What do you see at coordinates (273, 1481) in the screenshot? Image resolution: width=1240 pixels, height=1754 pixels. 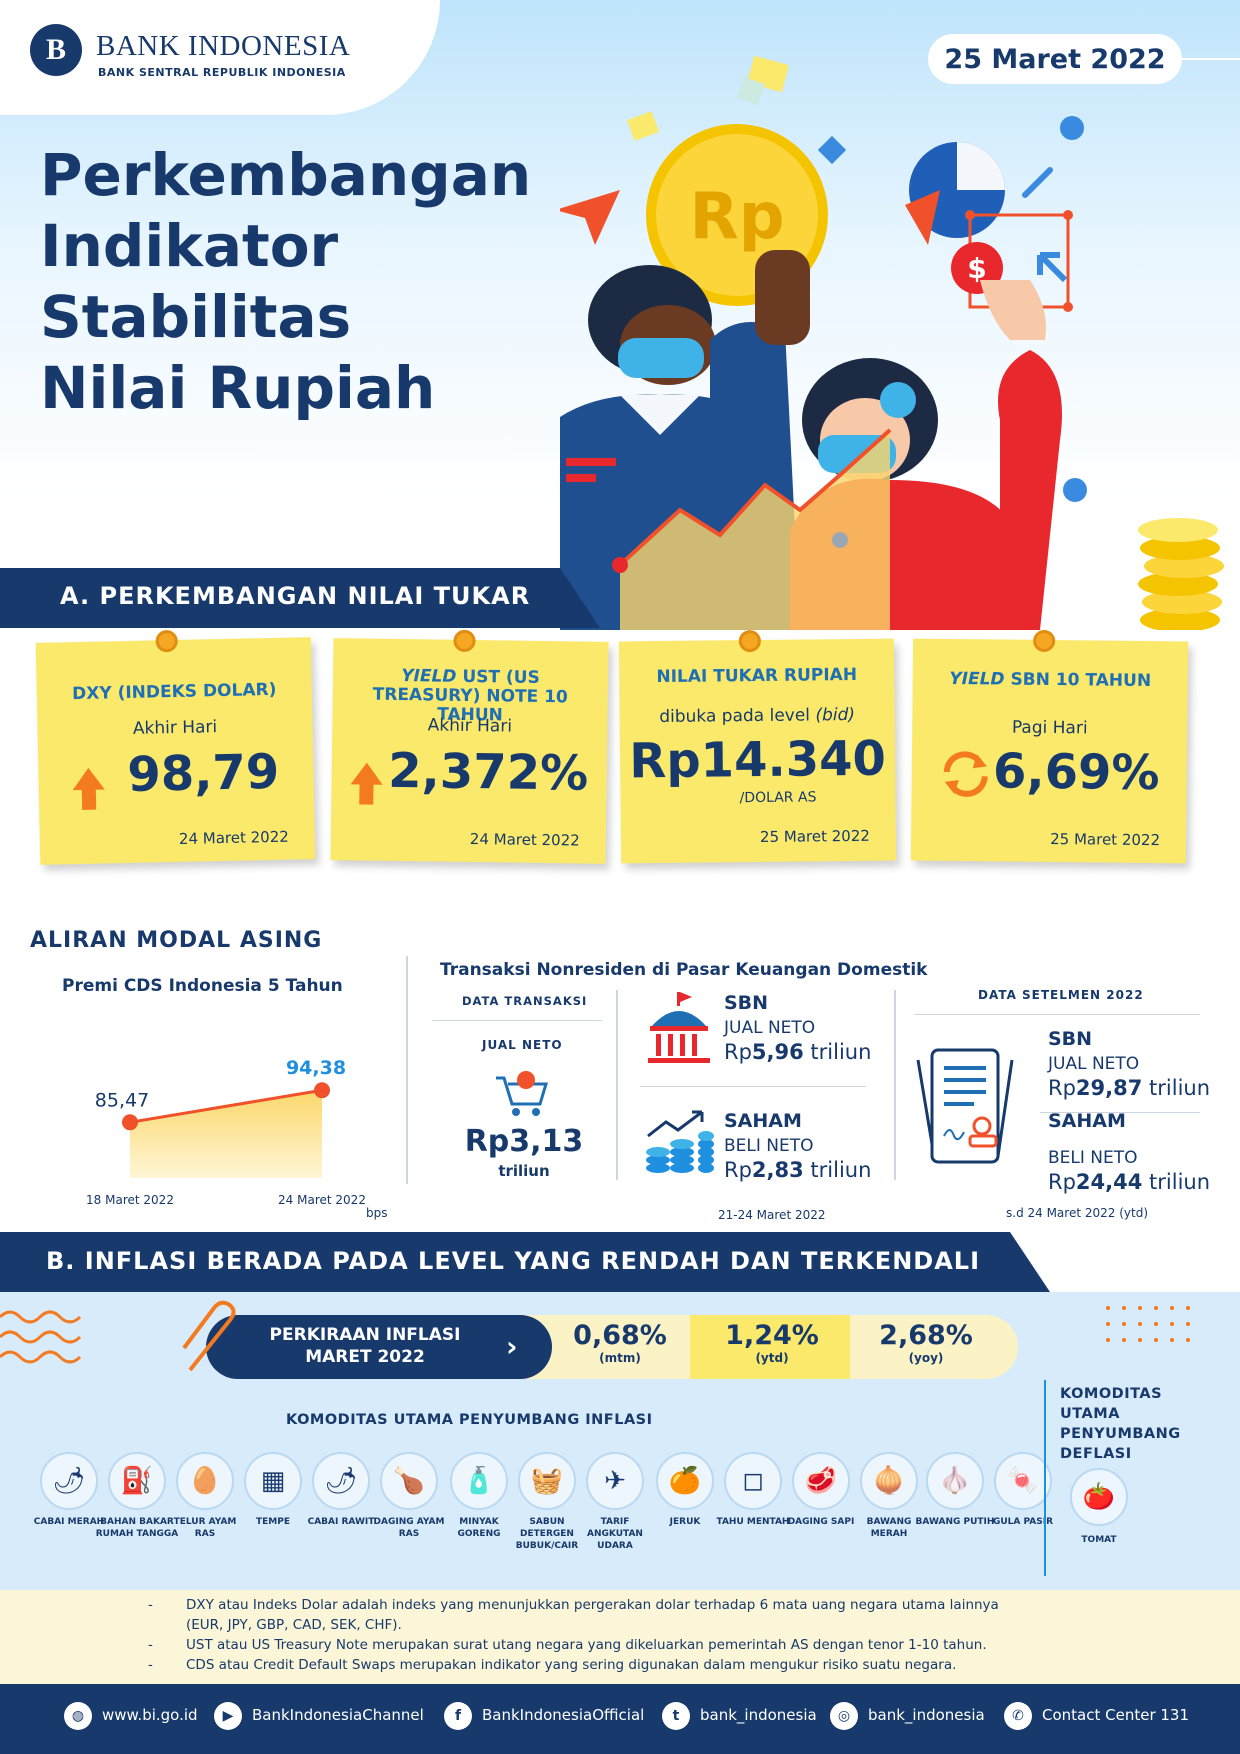 I see `commodity-icon: ▦` at bounding box center [273, 1481].